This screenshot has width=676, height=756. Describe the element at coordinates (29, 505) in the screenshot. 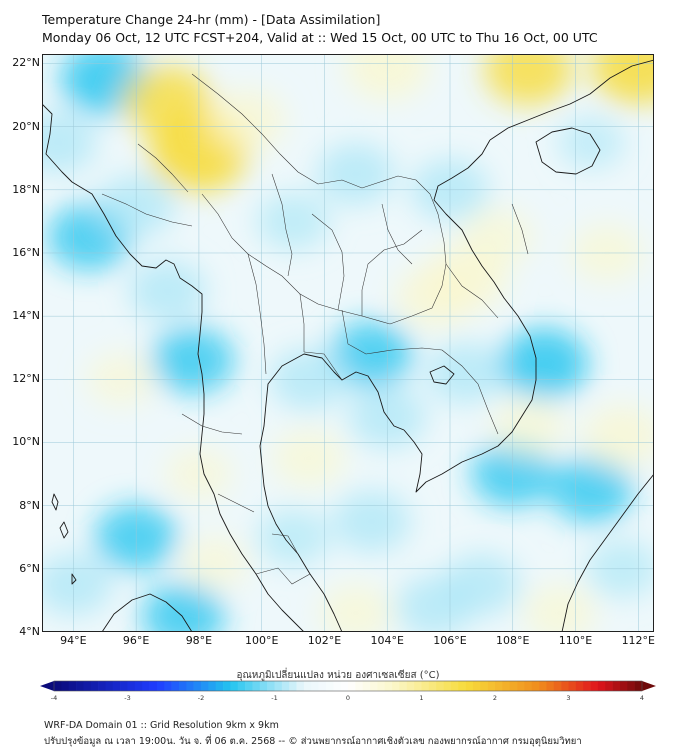

I see `latitude-label: 8°N` at that location.